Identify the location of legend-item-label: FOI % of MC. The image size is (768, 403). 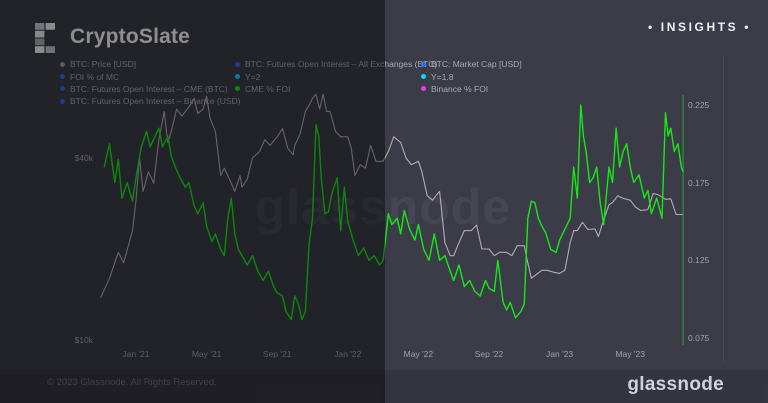
(95, 76).